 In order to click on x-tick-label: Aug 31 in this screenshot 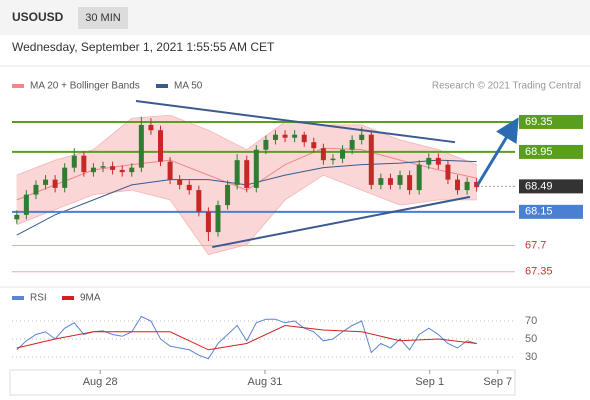, I will do `click(264, 382)`.